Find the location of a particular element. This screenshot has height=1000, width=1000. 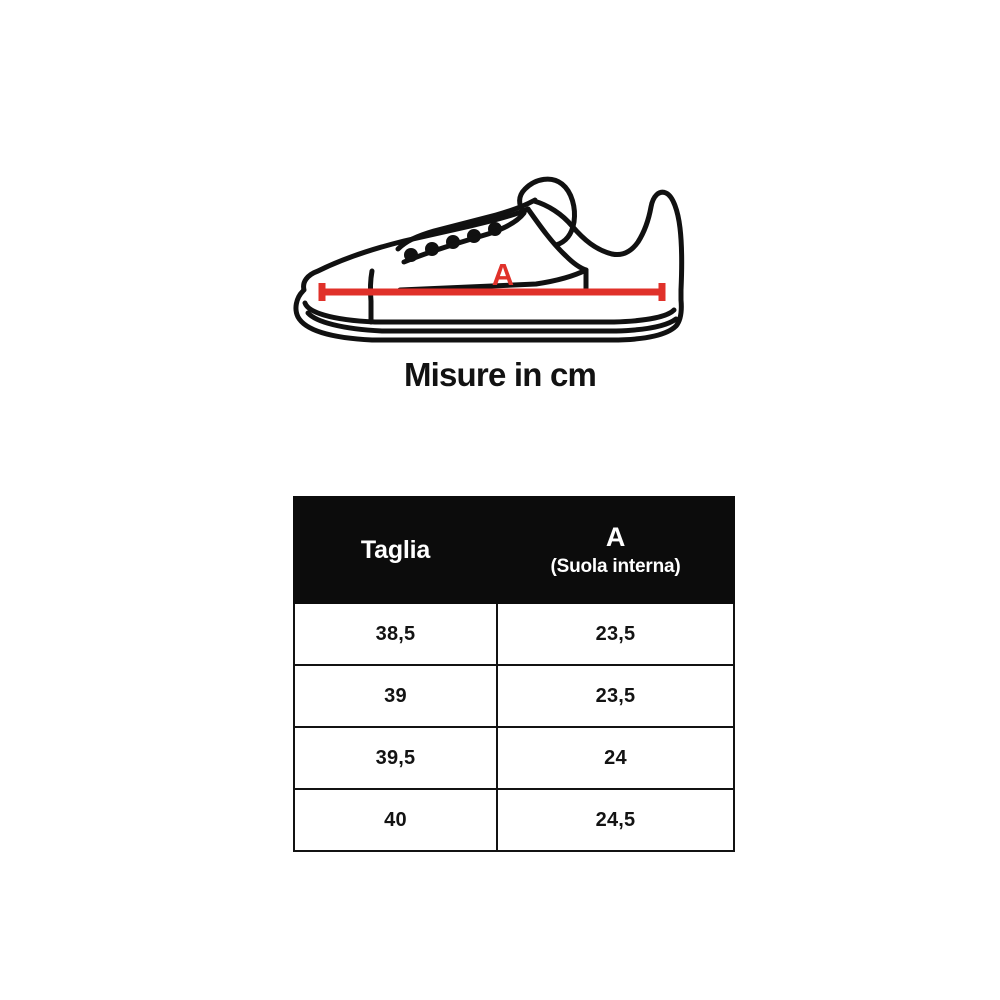

table-row: 38,5 23,5 is located at coordinates (514, 634).